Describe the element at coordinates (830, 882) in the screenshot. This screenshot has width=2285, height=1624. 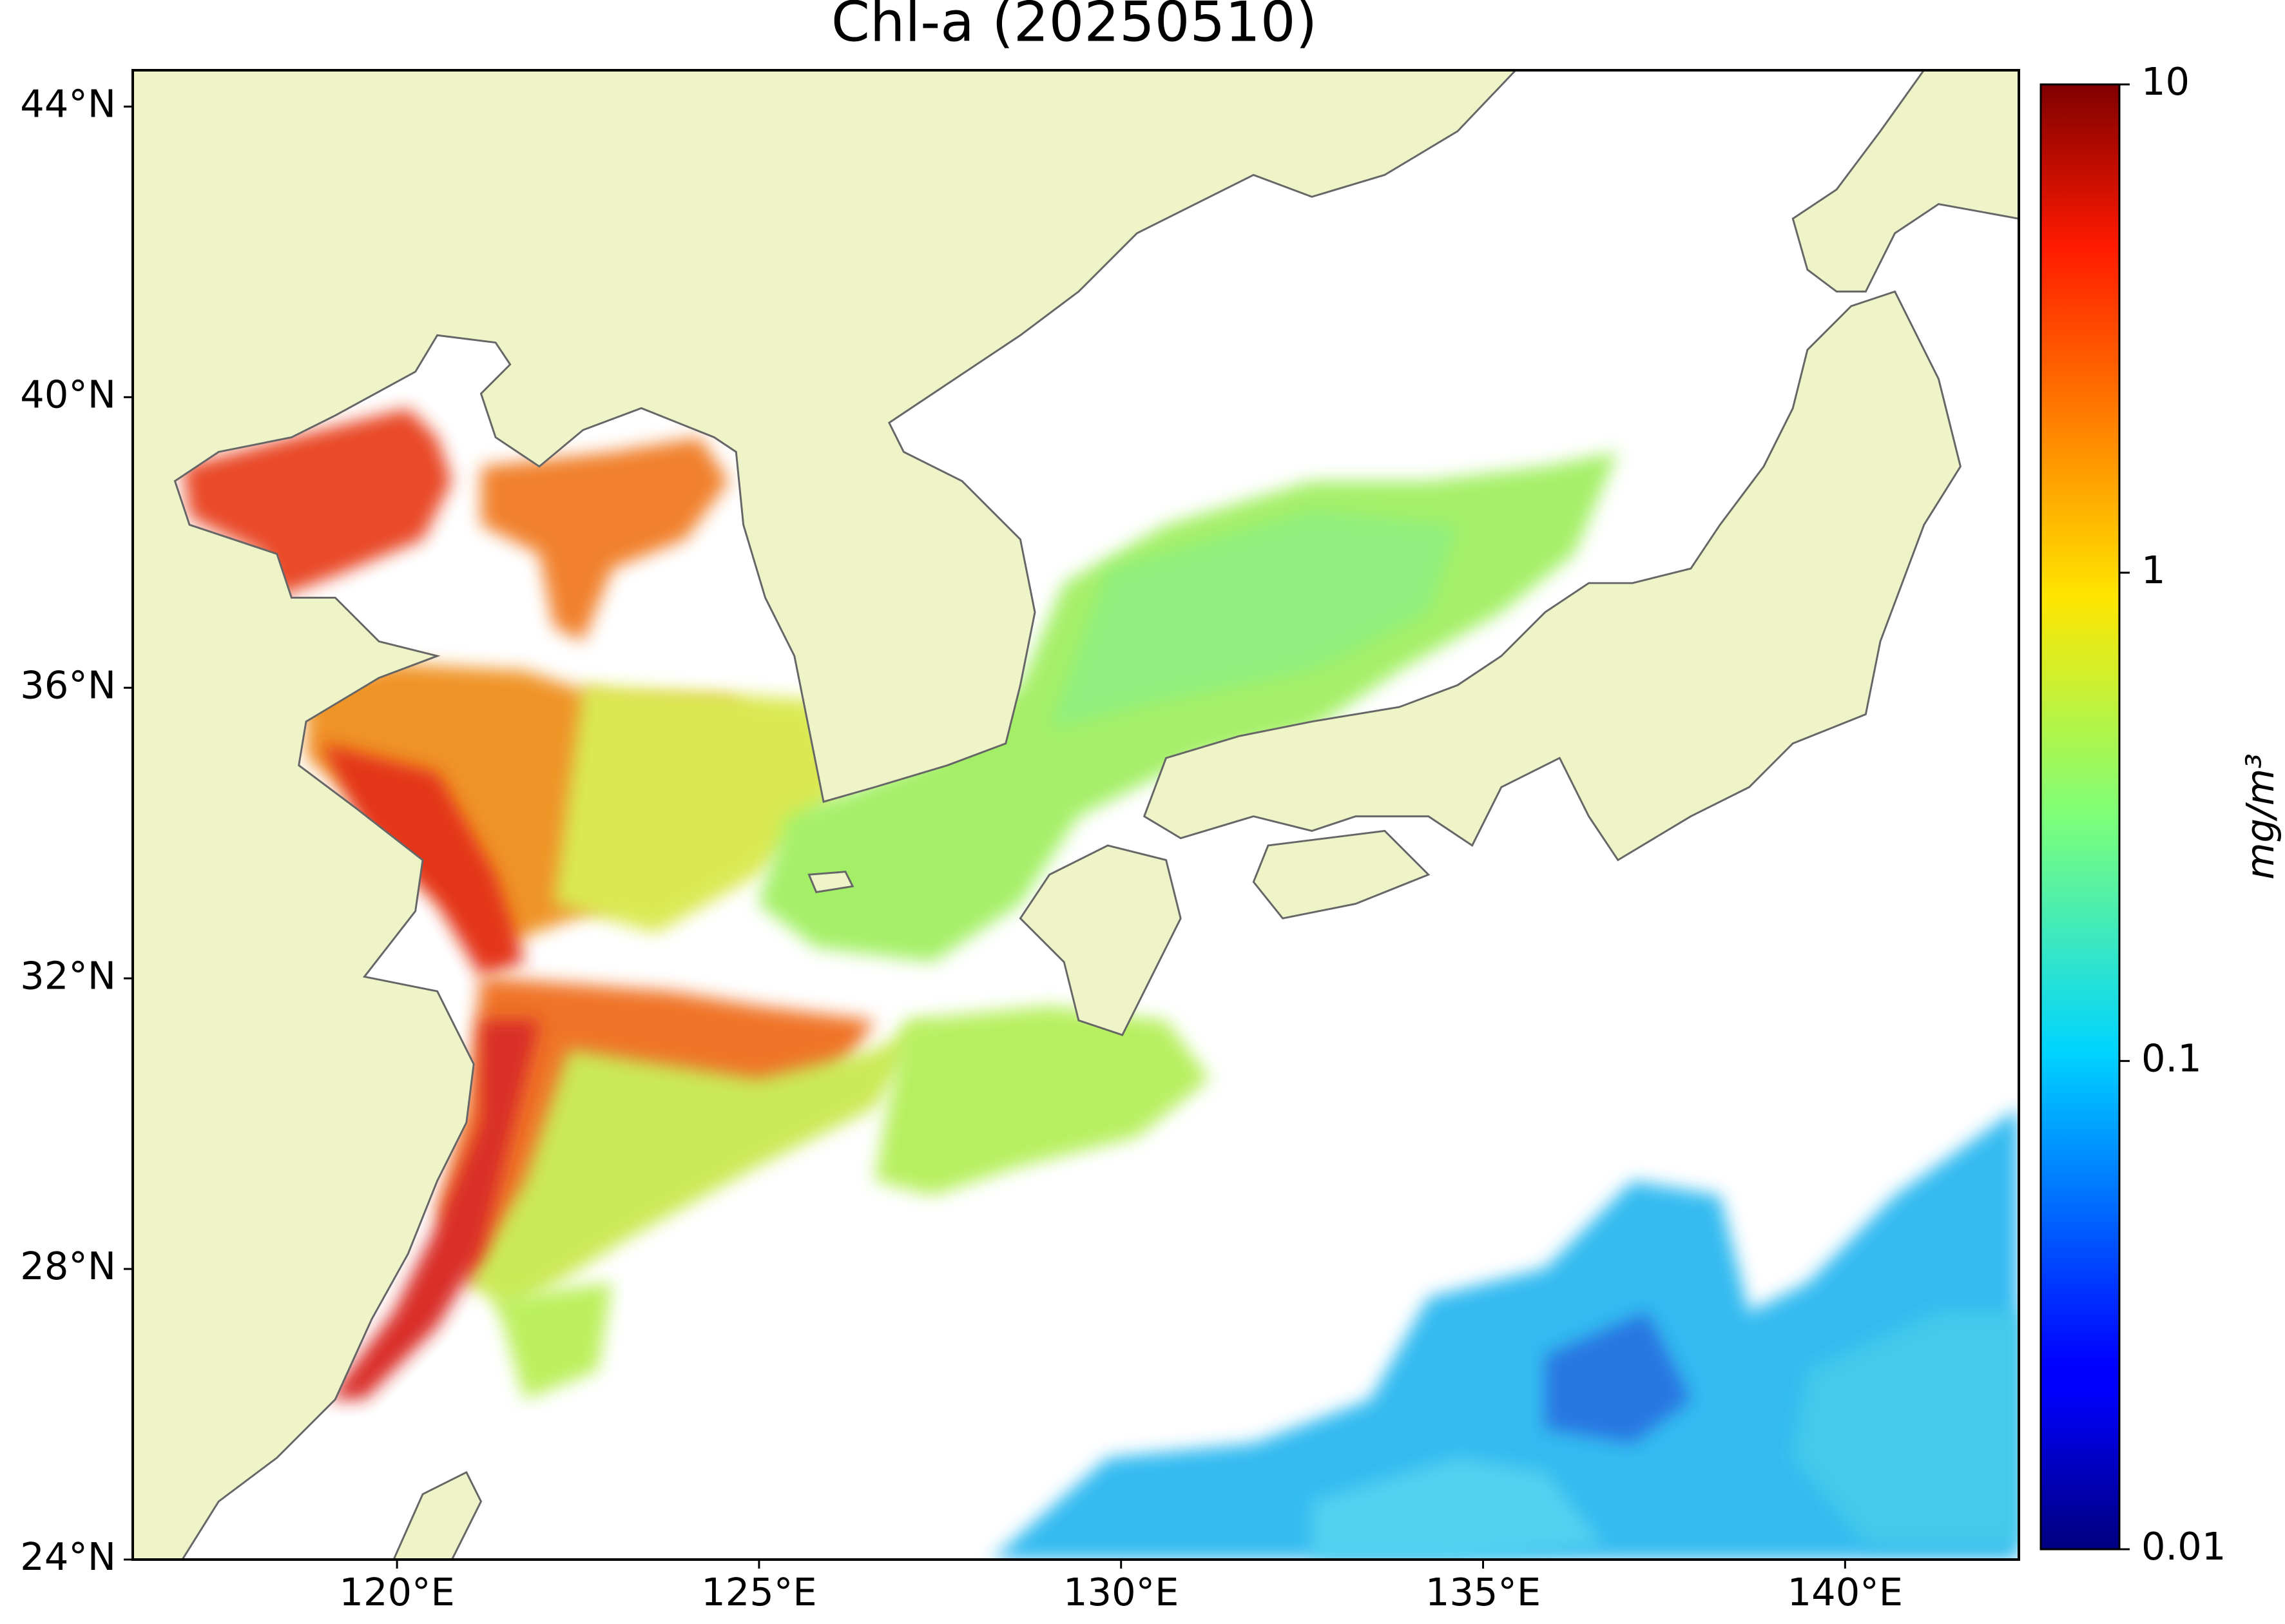
I see `jeju` at that location.